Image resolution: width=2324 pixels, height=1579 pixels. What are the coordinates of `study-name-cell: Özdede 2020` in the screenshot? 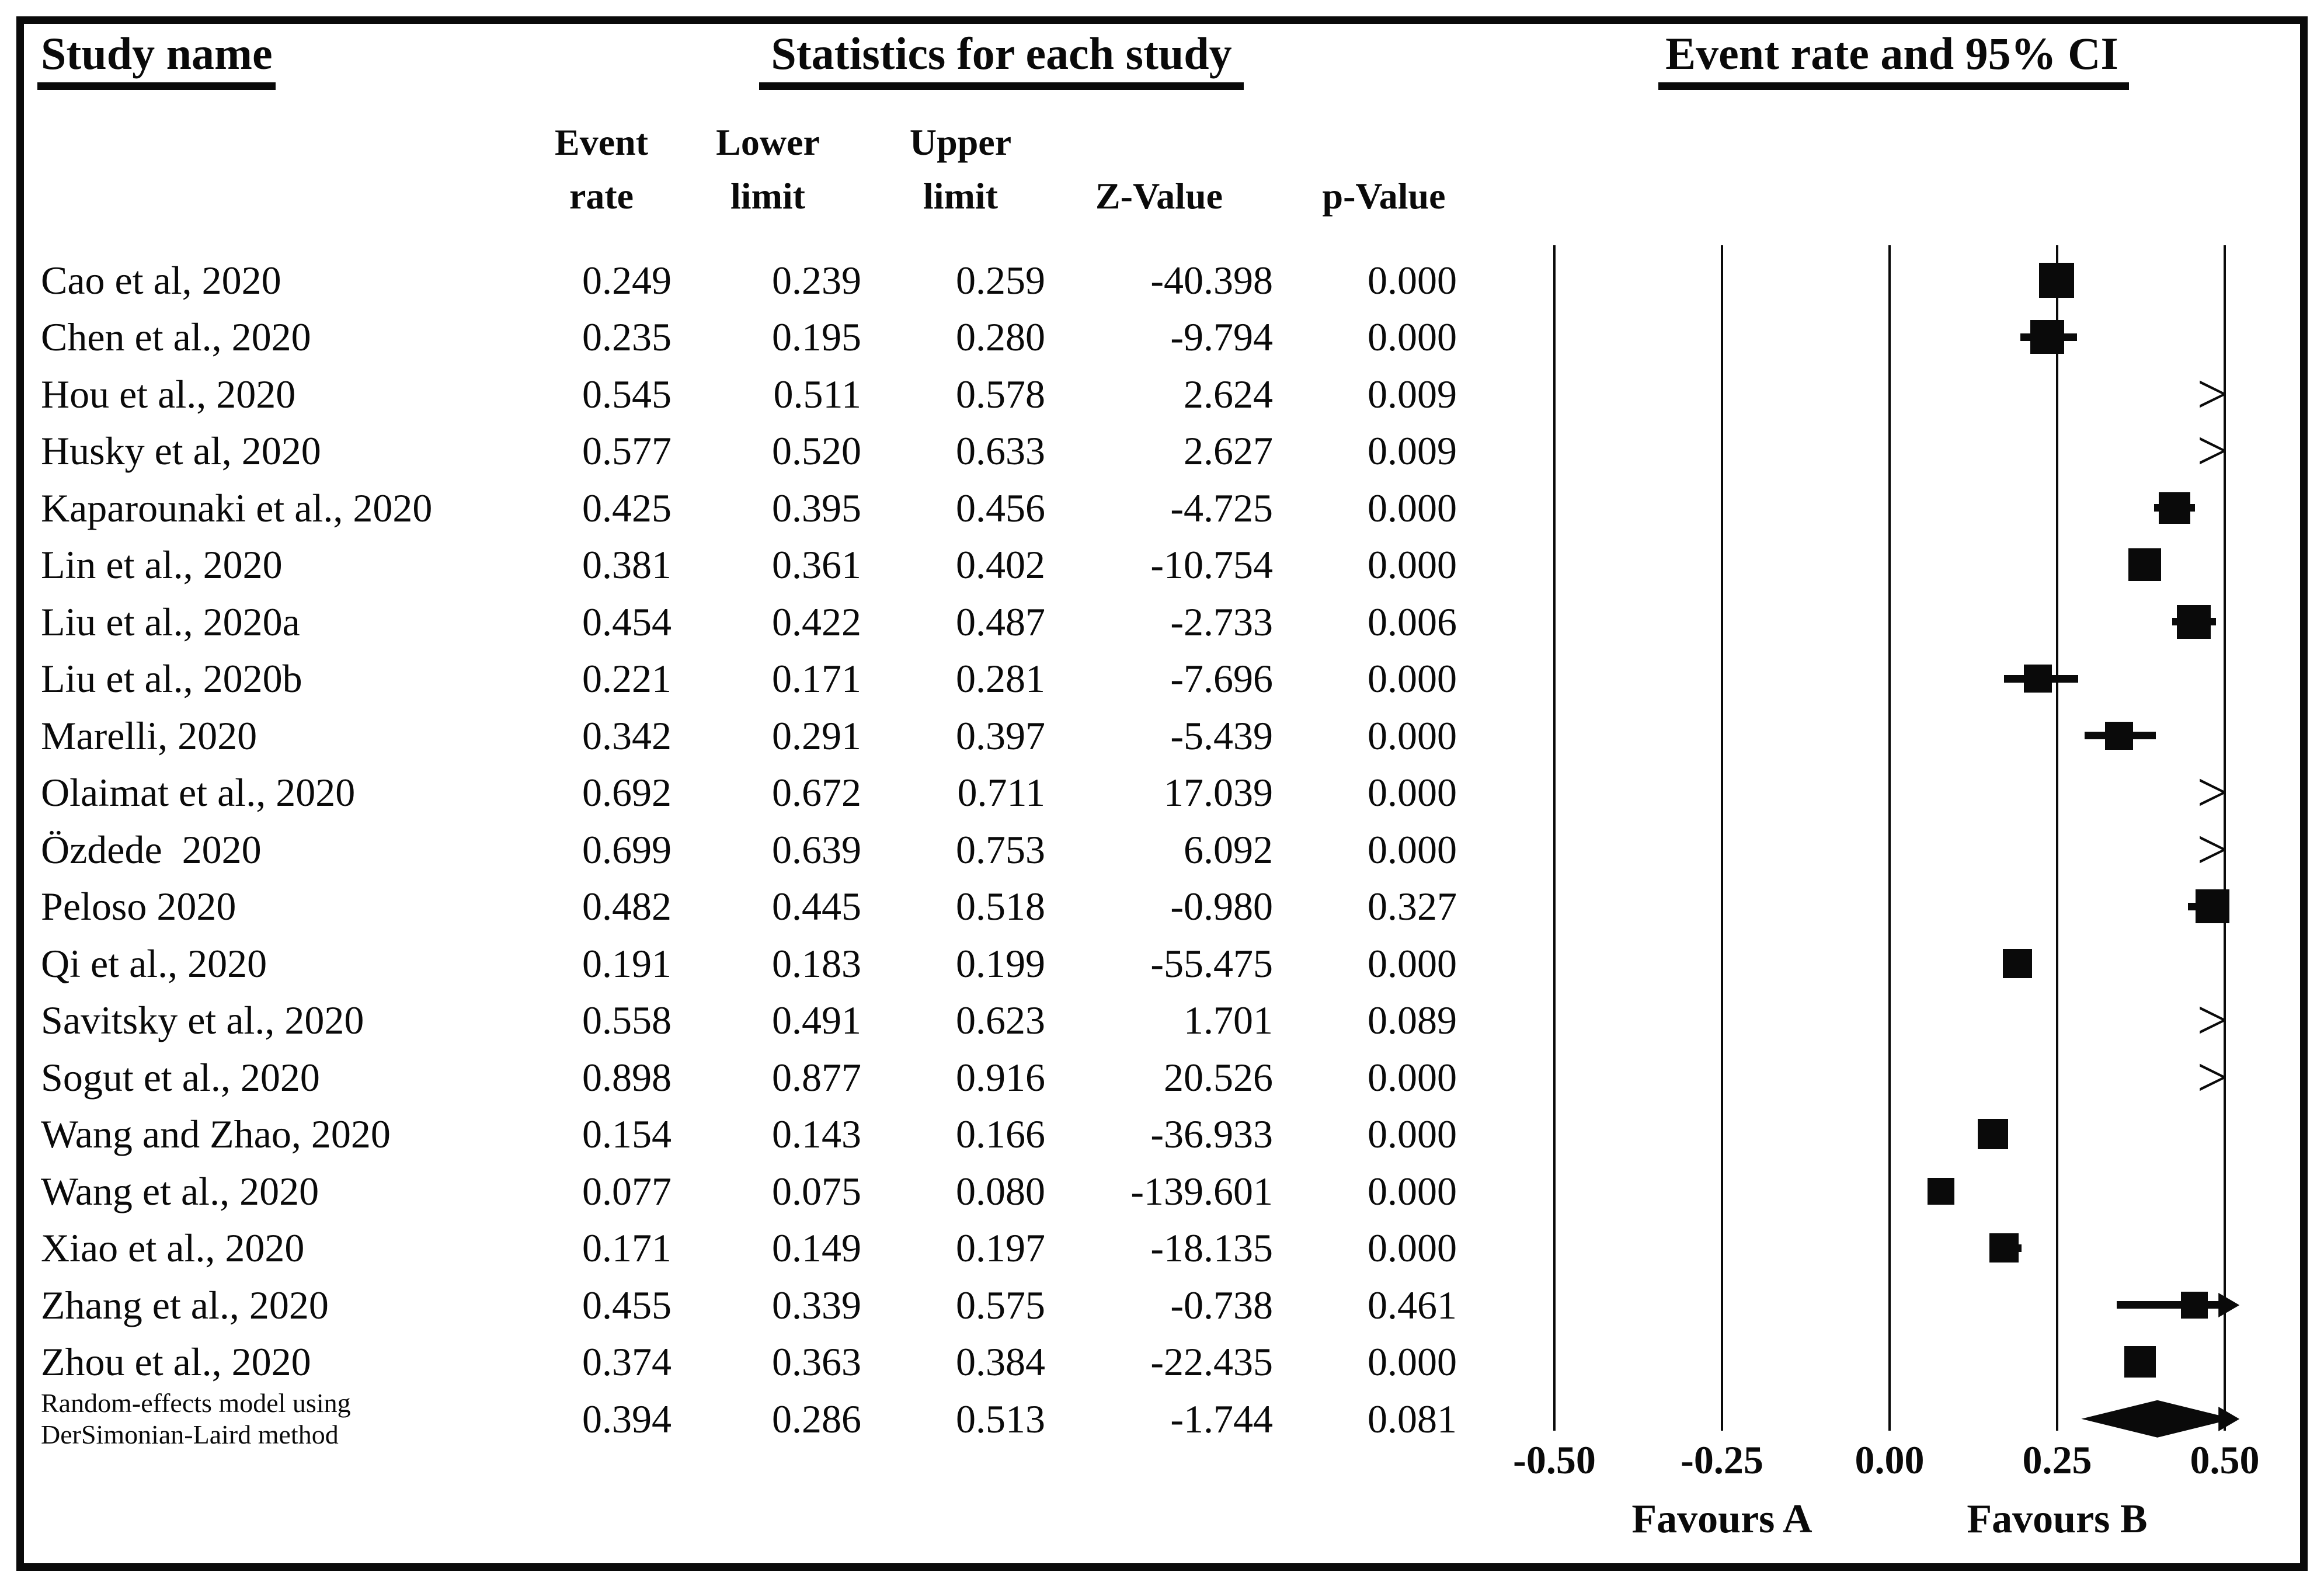 It's located at (151, 849).